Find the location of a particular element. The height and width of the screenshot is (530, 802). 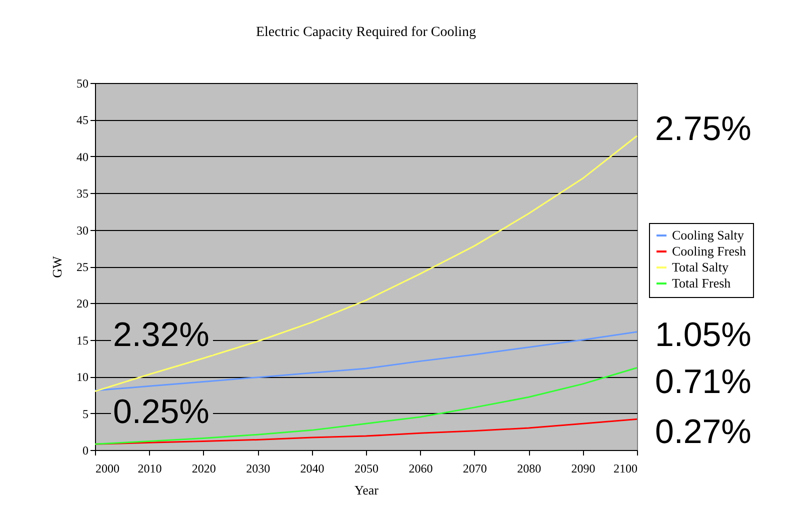

y-tick-label: 40 is located at coordinates (82, 157).